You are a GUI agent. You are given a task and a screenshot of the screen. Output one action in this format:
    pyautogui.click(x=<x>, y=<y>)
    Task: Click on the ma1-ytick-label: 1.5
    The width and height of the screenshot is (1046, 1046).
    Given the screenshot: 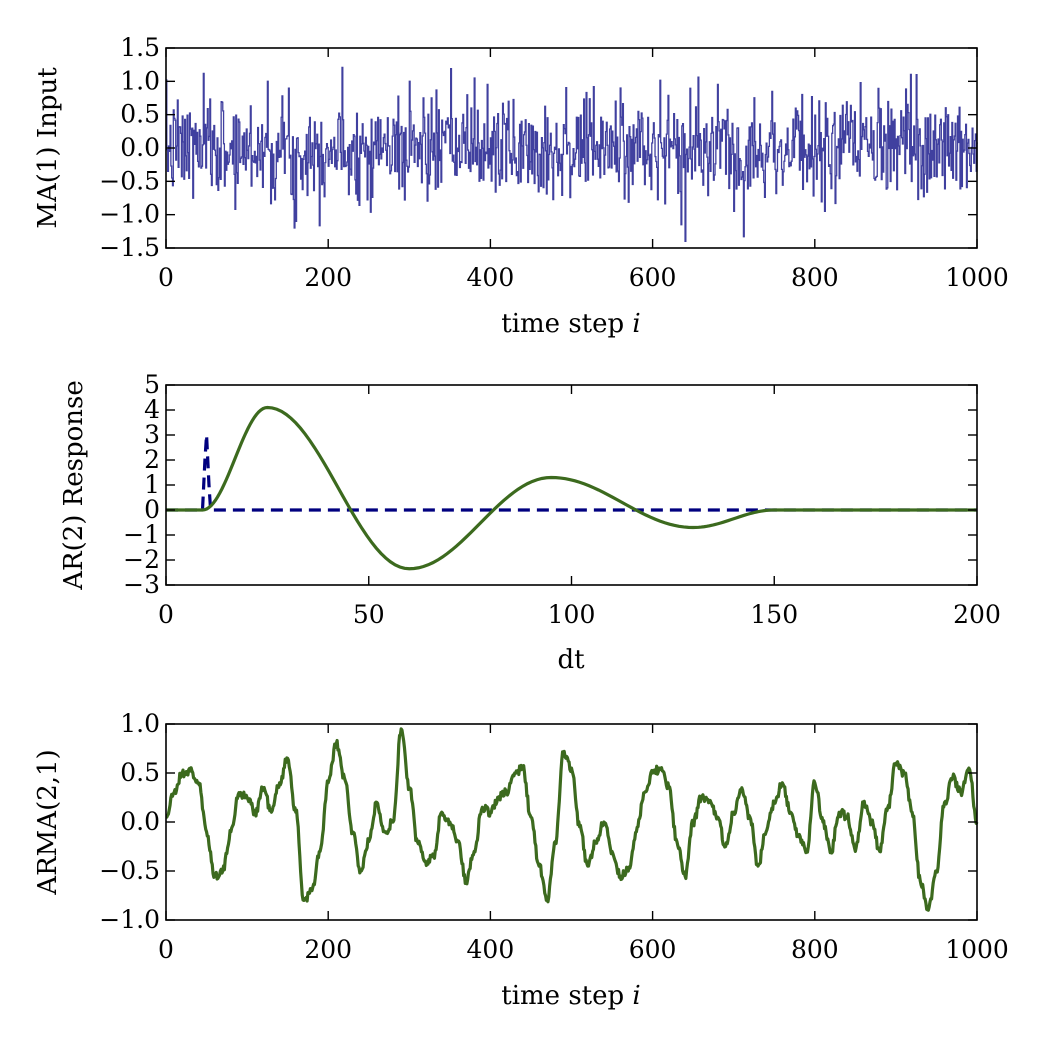 What is the action you would take?
    pyautogui.click(x=140, y=47)
    